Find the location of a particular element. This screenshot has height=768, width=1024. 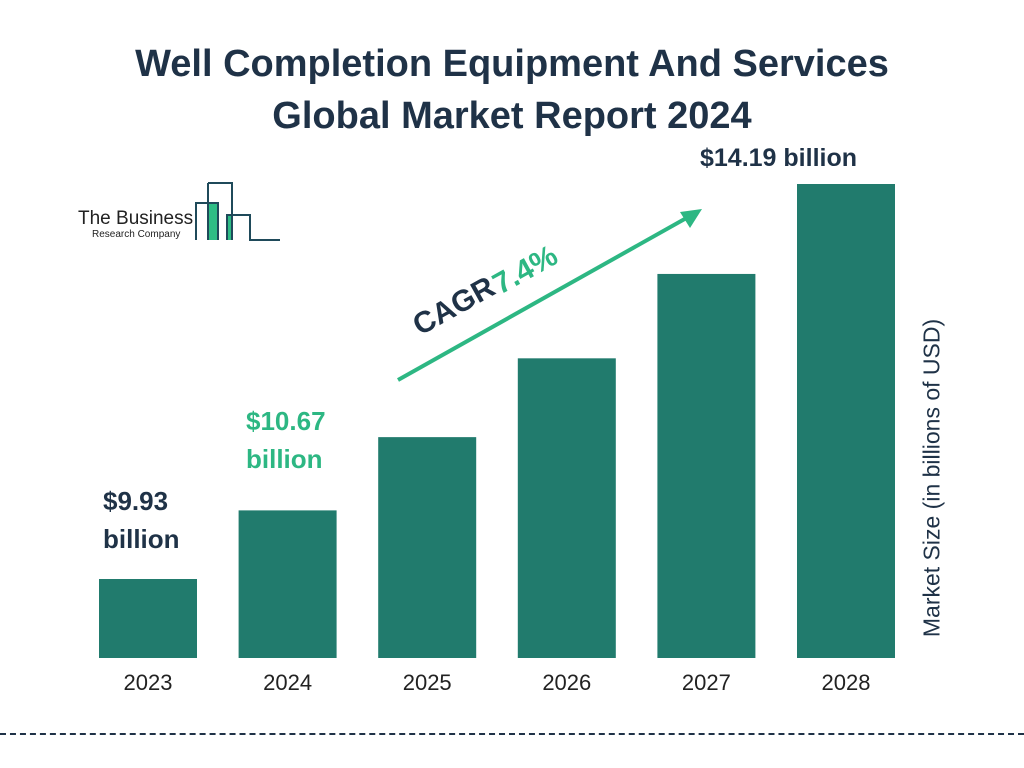

x-tick-2026: 2026 is located at coordinates (566, 682).